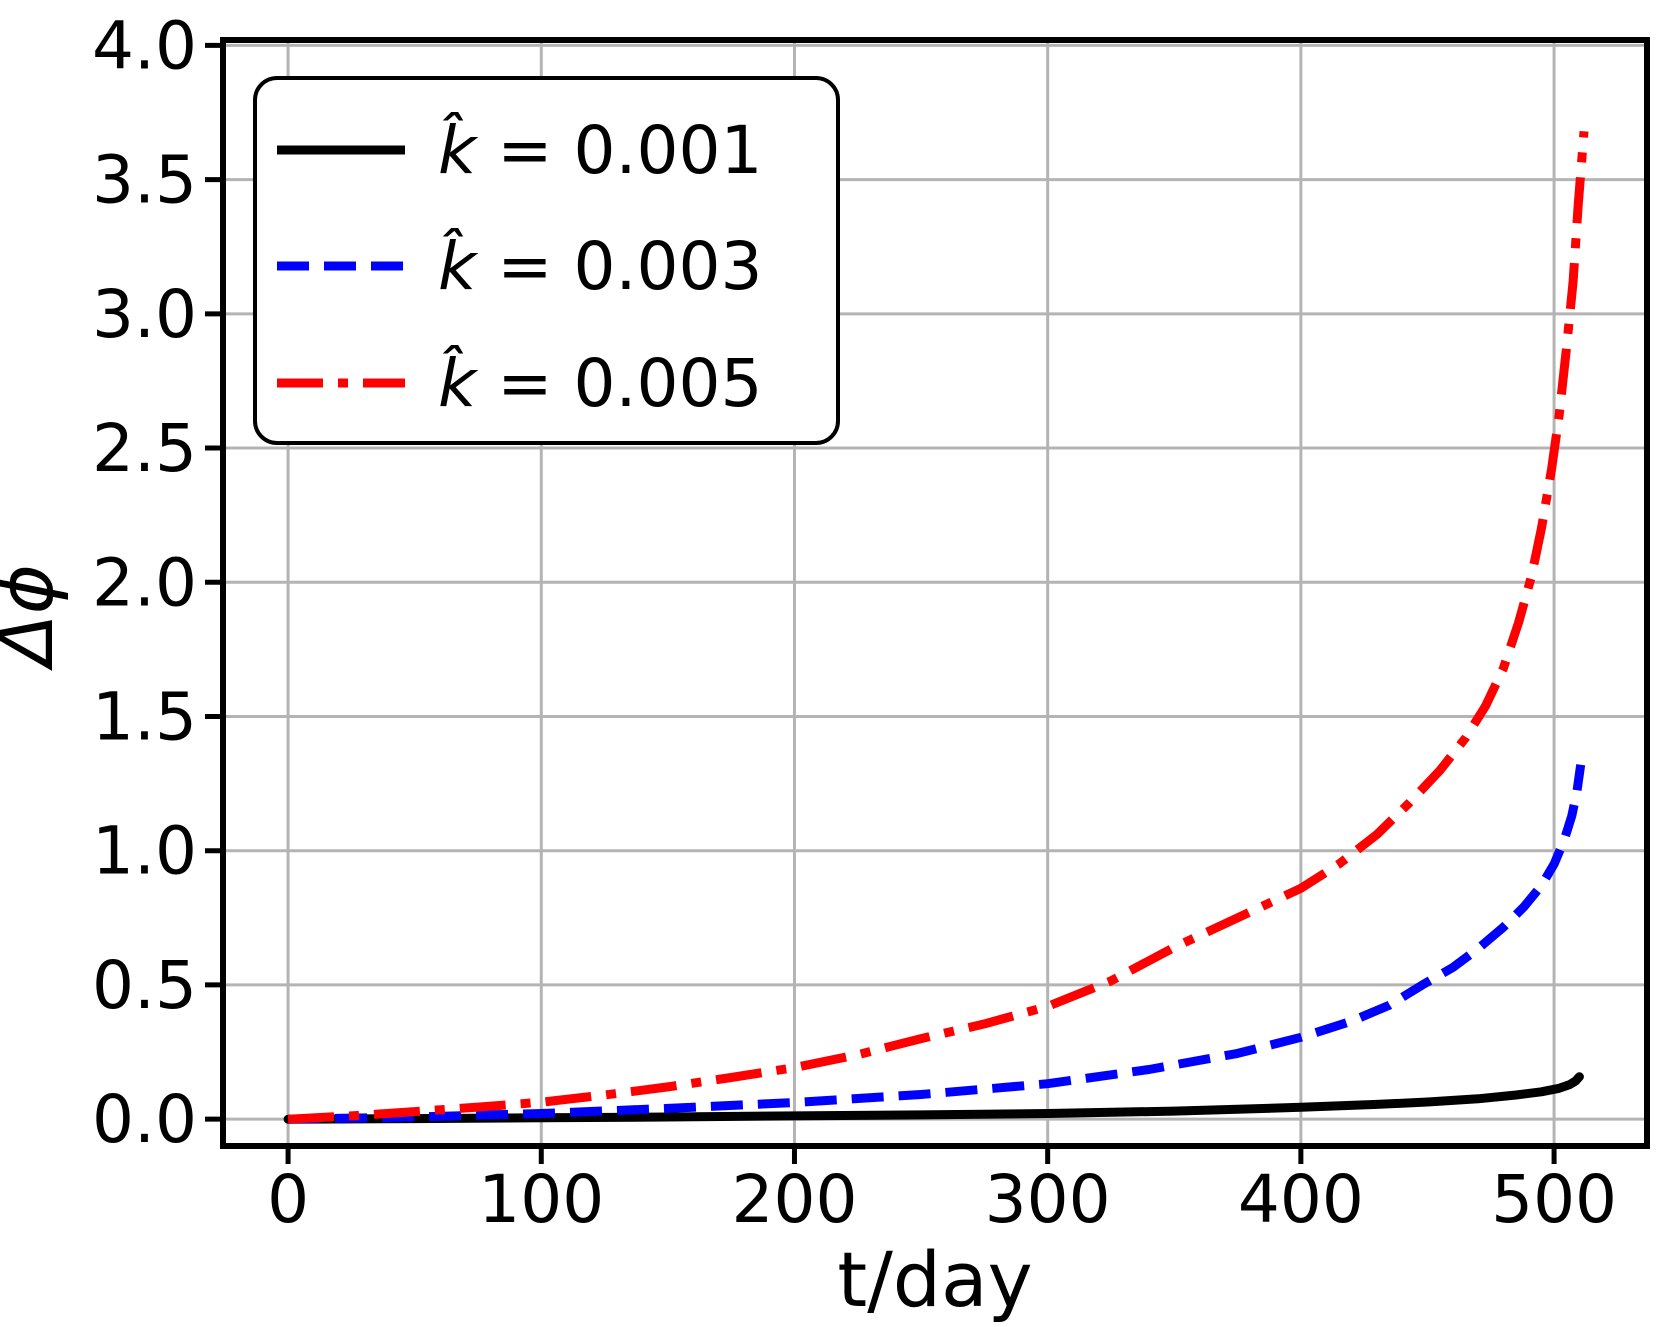 The width and height of the screenshot is (1663, 1327). I want to click on curve-solid, so click(933, 1098).